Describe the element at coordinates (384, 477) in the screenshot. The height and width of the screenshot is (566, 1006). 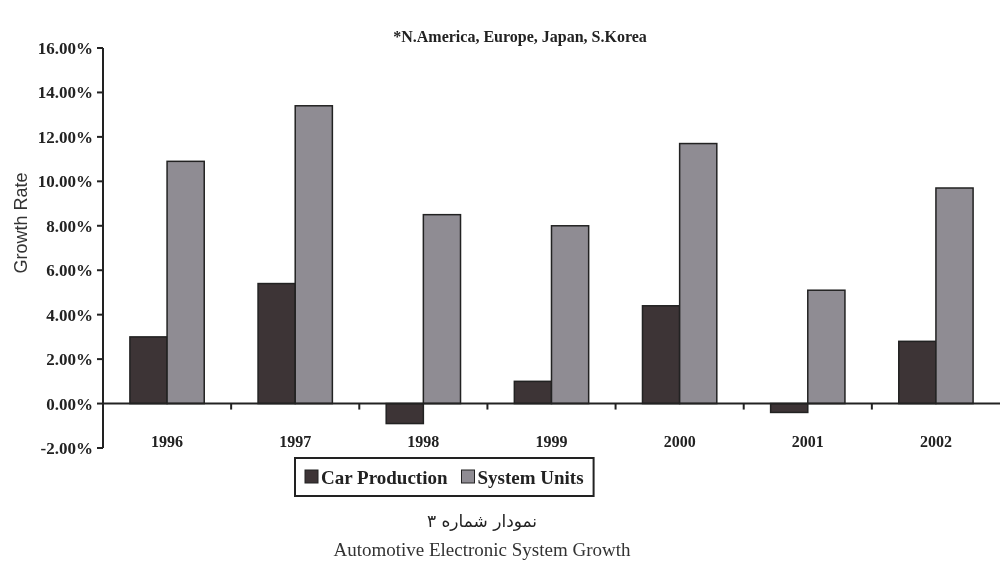
I see `legend-label: Car Production` at that location.